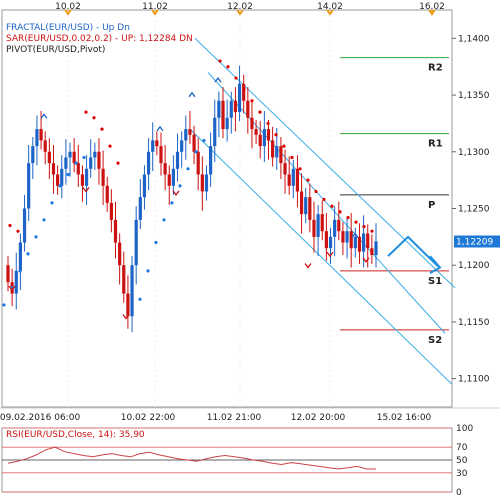 The width and height of the screenshot is (500, 501). I want to click on legend-pivot-label: PIVOT(EUR/USD,Pivot), so click(56, 50).